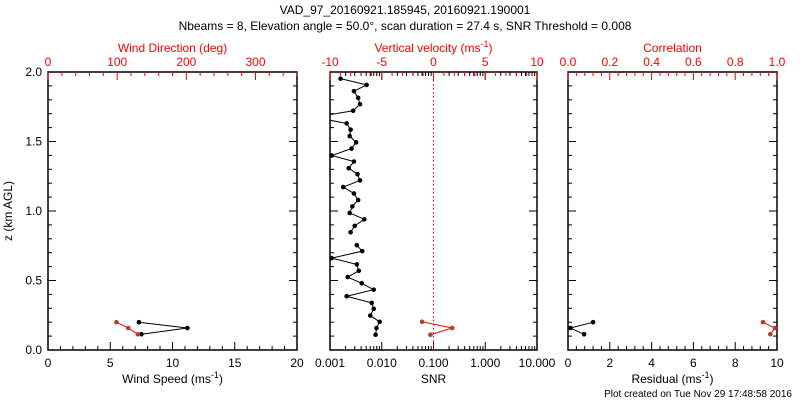 Image resolution: width=800 pixels, height=400 pixels. I want to click on top-tick-label: 0.6, so click(693, 62).